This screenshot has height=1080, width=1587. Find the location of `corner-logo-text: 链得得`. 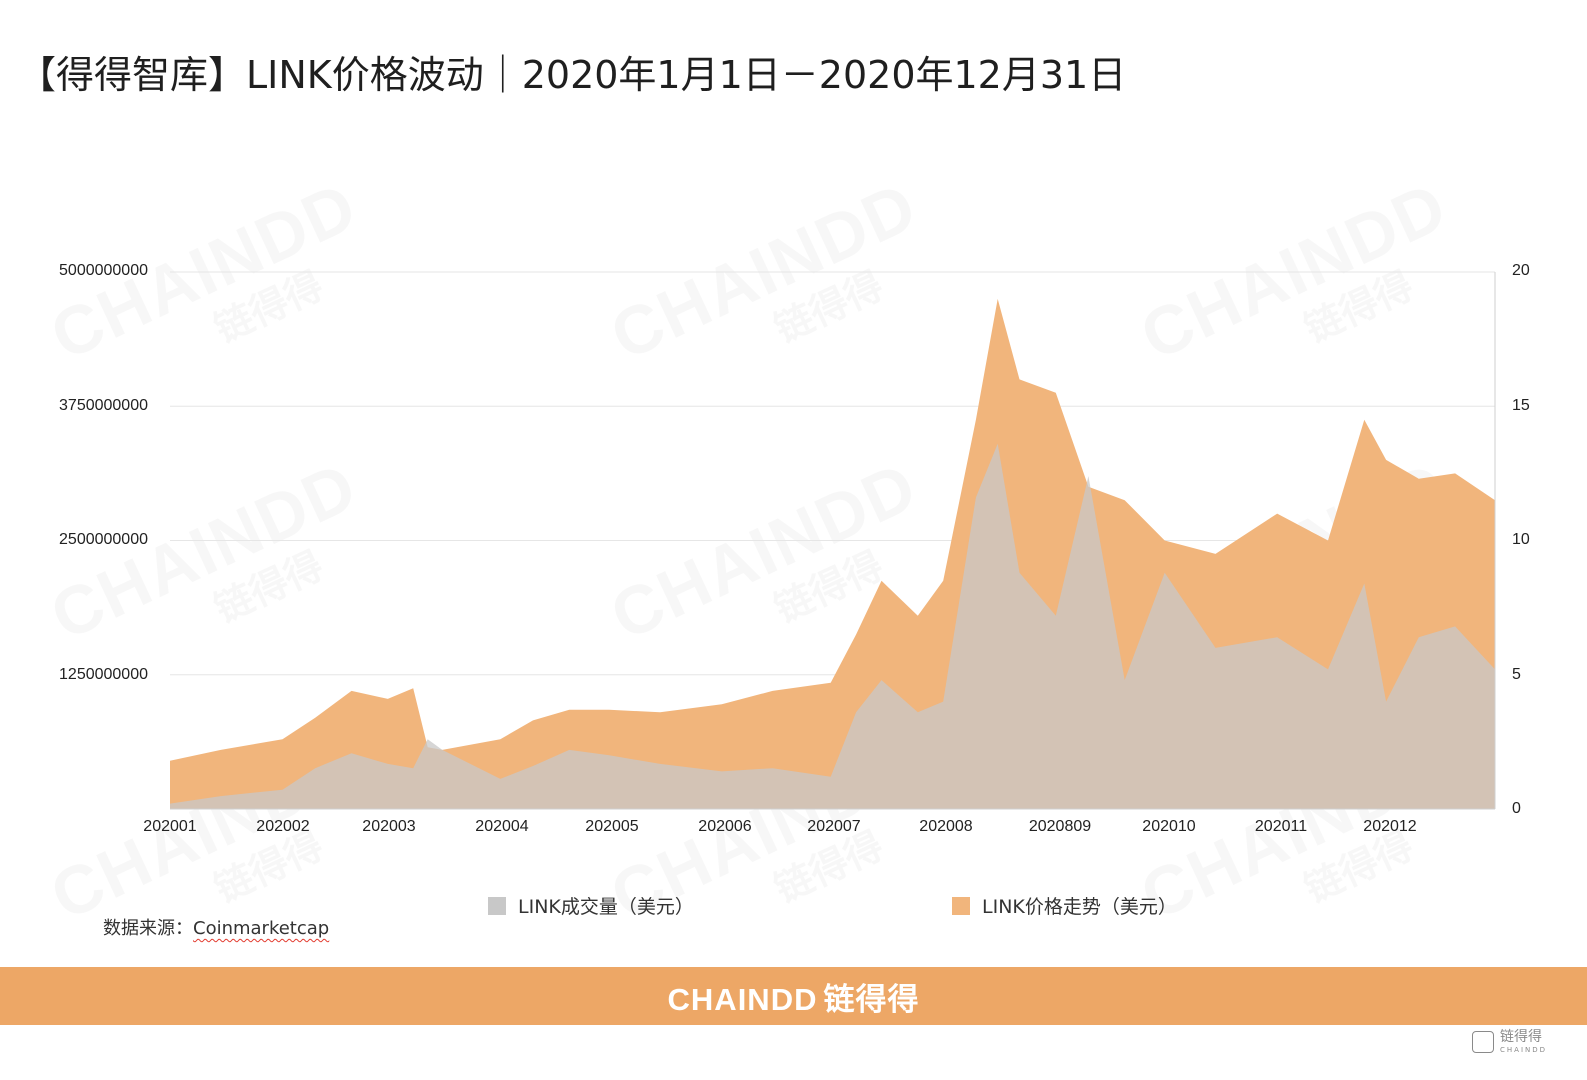

corner-logo-text: 链得得 is located at coordinates (1521, 1037).